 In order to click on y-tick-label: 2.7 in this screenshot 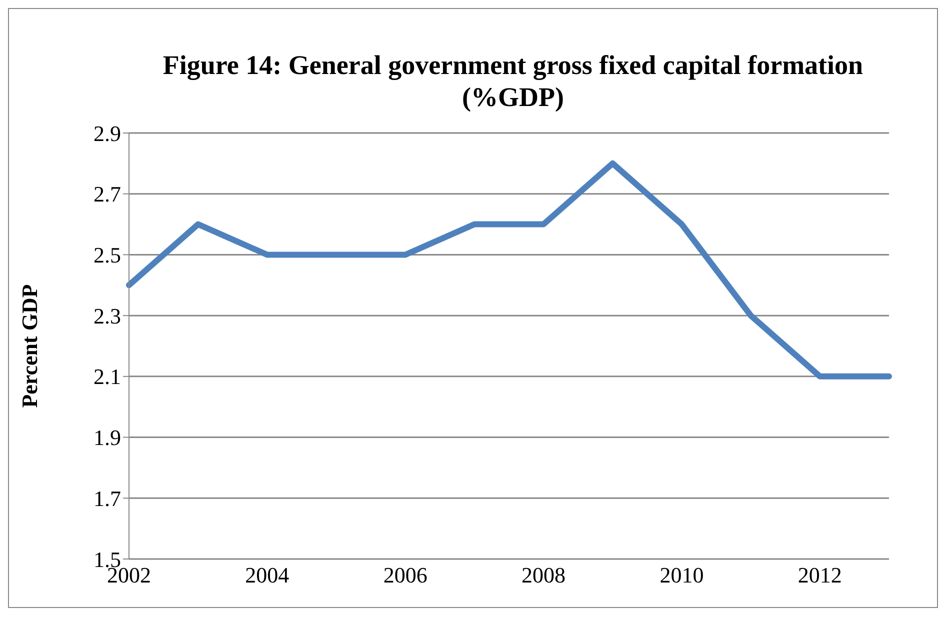, I will do `click(107, 194)`.